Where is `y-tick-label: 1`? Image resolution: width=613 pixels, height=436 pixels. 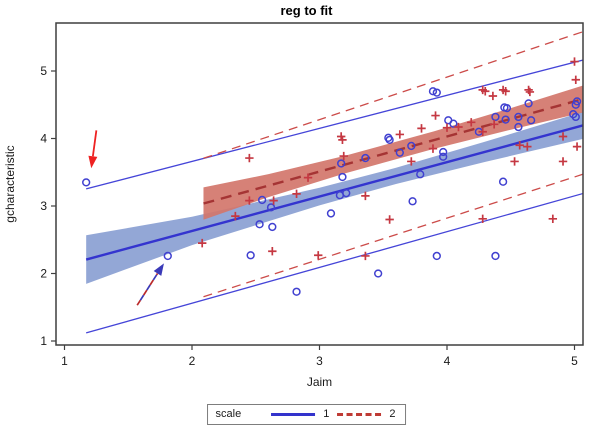
y-tick-label: 1 is located at coordinates (43, 341).